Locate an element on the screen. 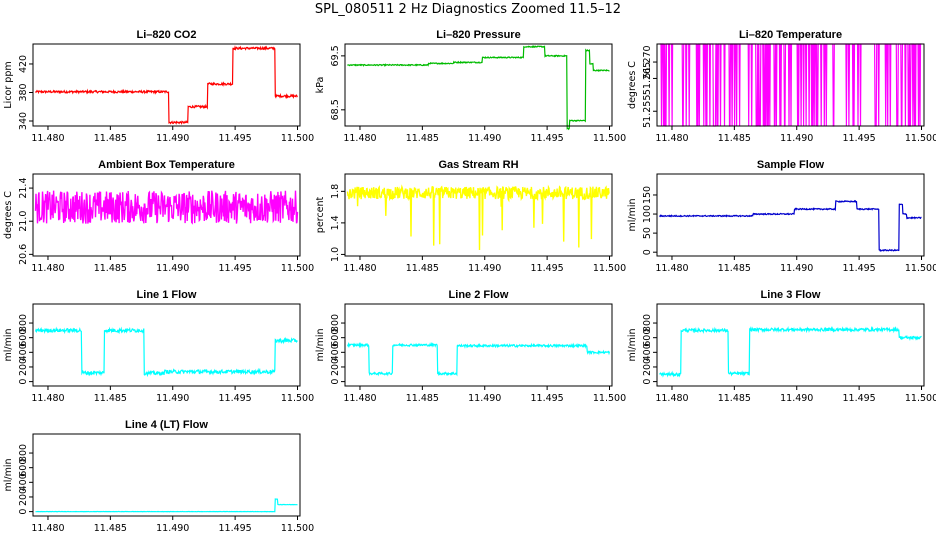 This screenshot has width=936, height=540. chart-title: Li–820 CO2 is located at coordinates (167, 35).